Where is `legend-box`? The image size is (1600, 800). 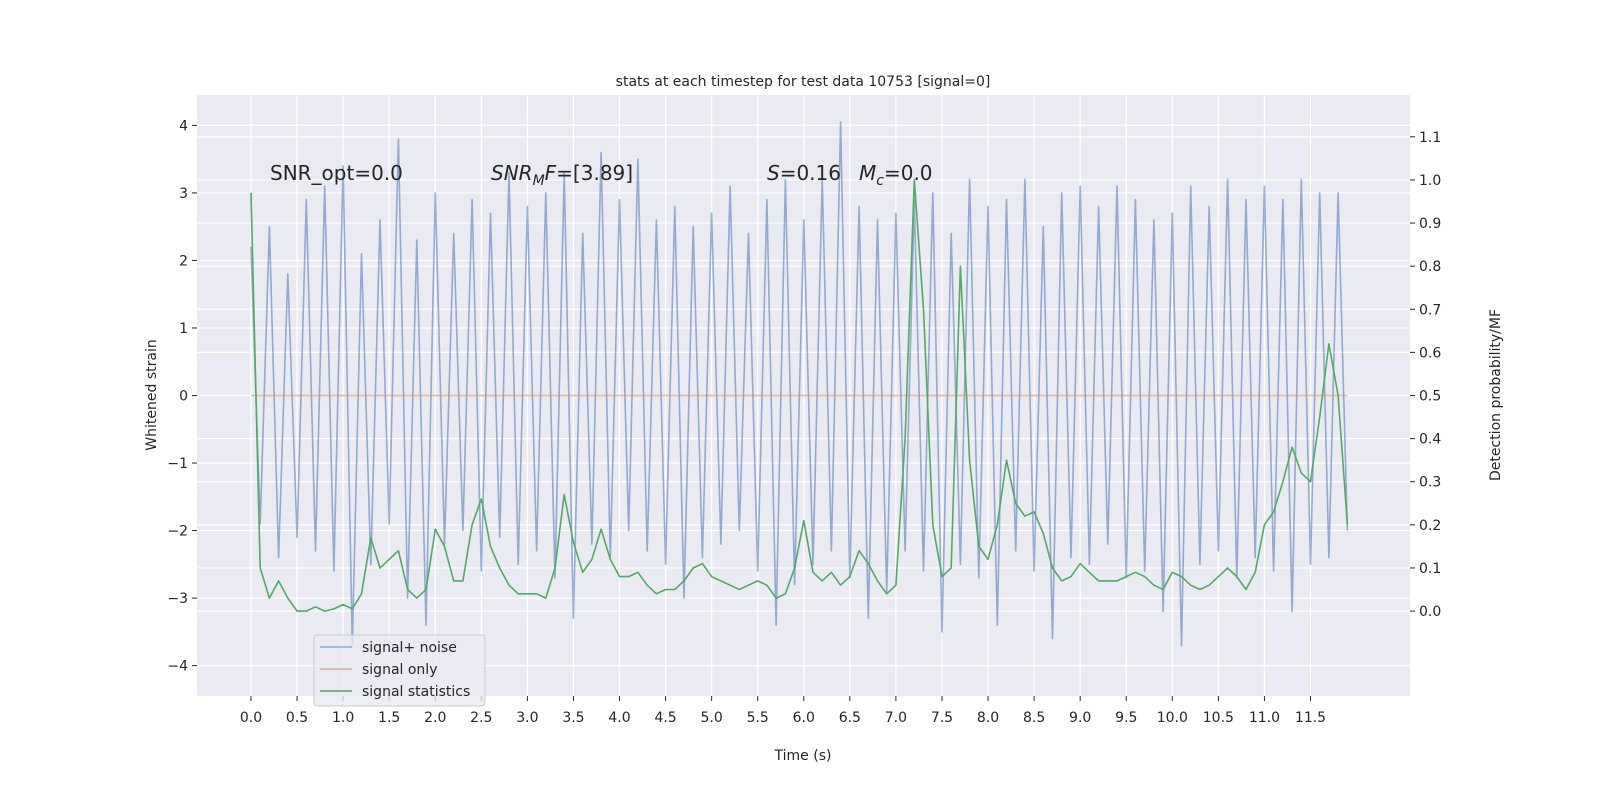 legend-box is located at coordinates (399, 670).